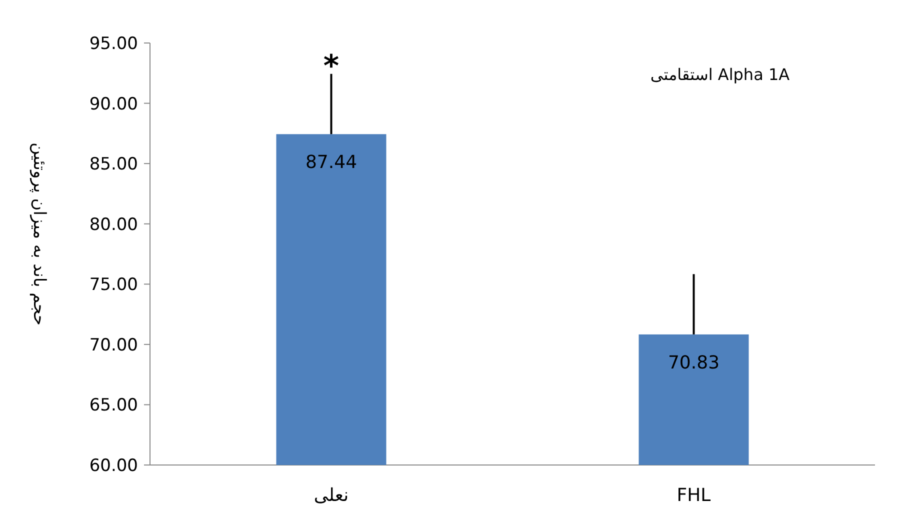 The width and height of the screenshot is (897, 529). Describe the element at coordinates (331, 163) in the screenshot. I see `data-label: 87.44` at that location.